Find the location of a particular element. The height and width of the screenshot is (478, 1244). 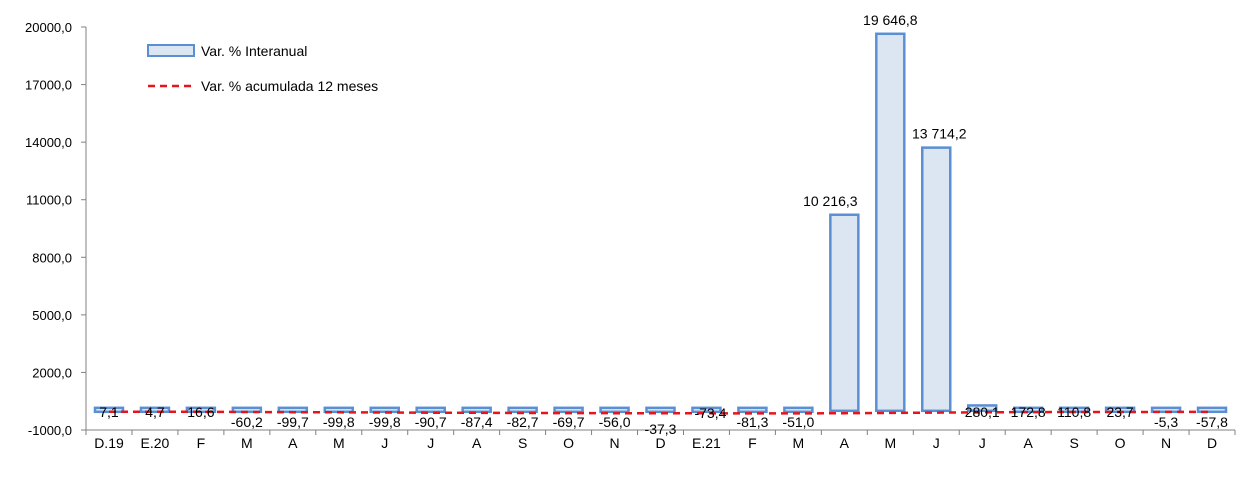

data-label: 13 714,2 is located at coordinates (939, 134).